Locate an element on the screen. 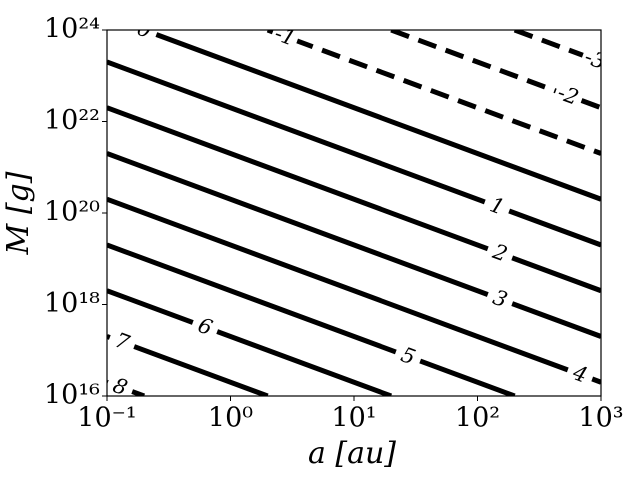 This screenshot has height=480, width=640. y-axis-label: M [g] is located at coordinates (18, 213).